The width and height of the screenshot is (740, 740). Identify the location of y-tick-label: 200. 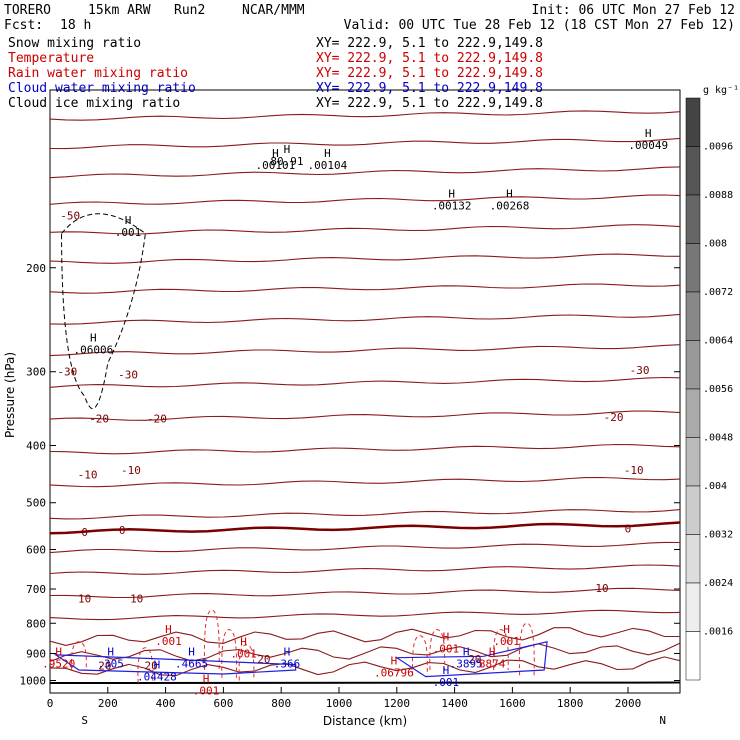
(36, 268).